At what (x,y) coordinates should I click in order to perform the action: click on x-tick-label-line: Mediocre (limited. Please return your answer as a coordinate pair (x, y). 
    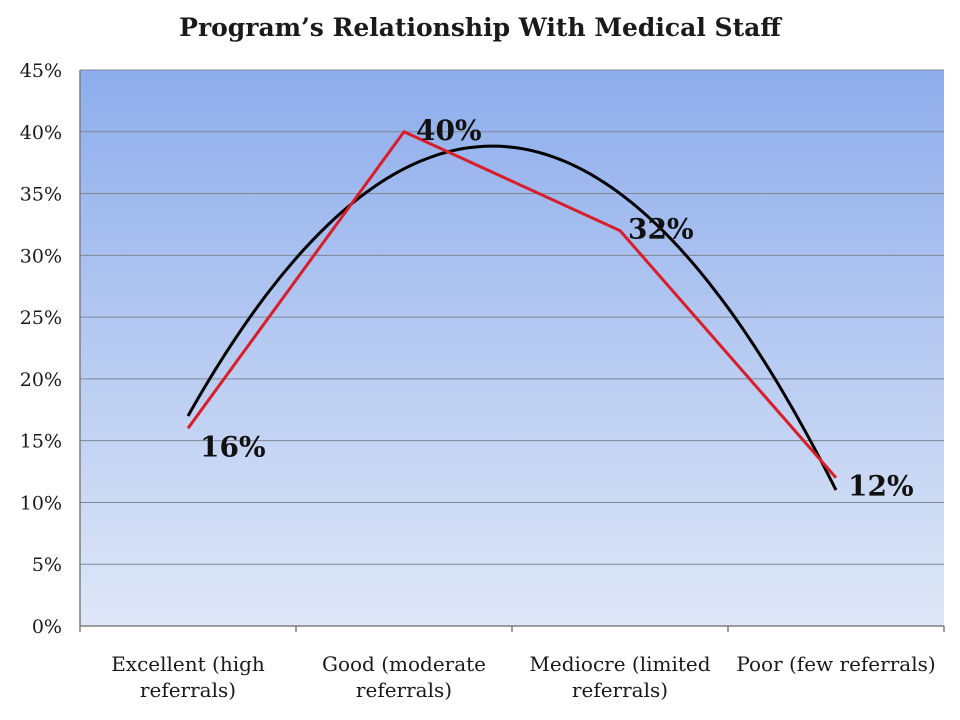
    Looking at the image, I should click on (619, 664).